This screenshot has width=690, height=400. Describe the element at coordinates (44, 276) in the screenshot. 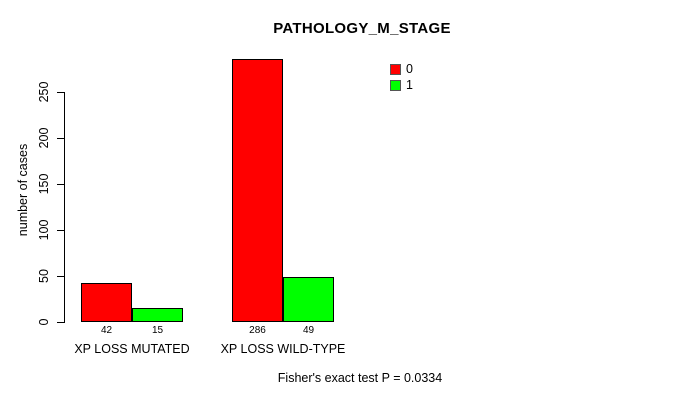

I see `y-tick-label: 50` at that location.